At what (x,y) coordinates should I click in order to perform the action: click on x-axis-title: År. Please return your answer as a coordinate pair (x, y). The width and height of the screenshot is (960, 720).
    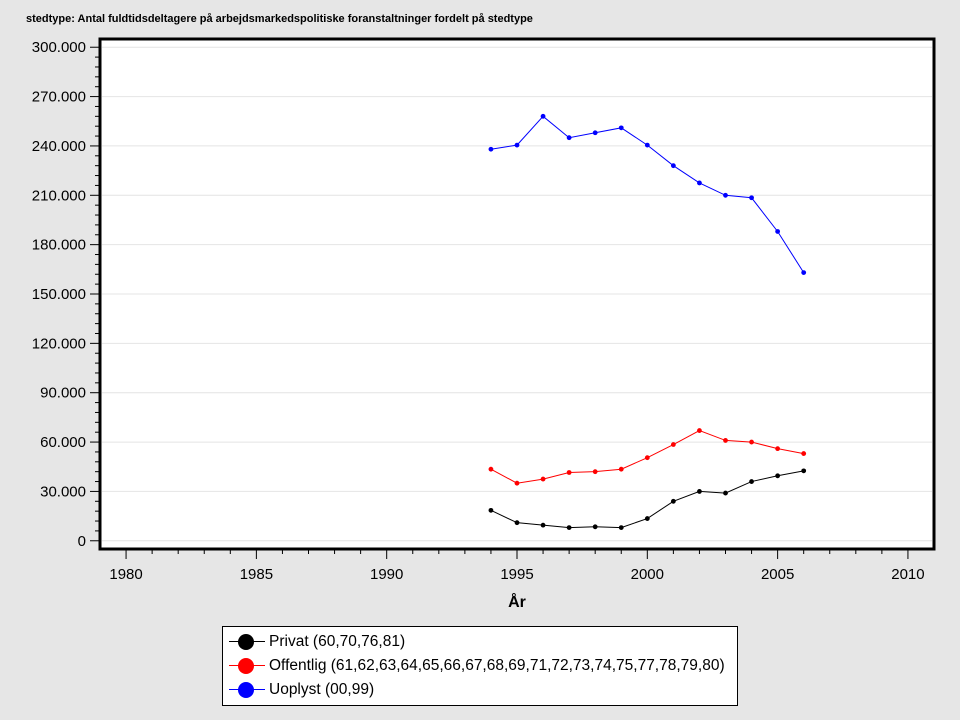
    Looking at the image, I should click on (517, 601).